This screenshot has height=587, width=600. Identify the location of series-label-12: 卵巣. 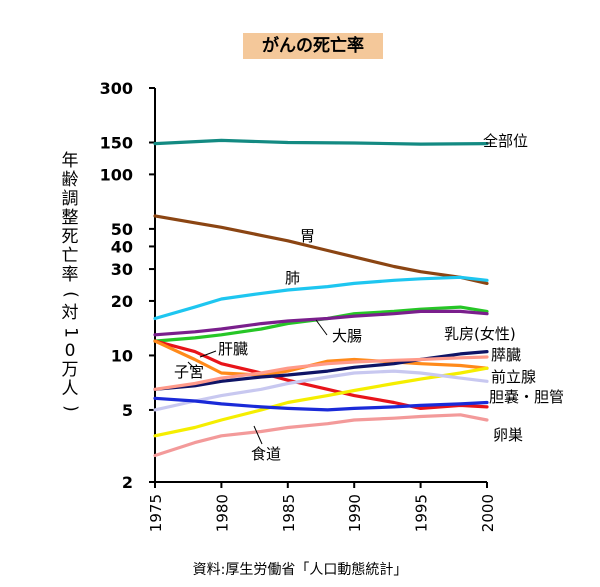
(508, 435).